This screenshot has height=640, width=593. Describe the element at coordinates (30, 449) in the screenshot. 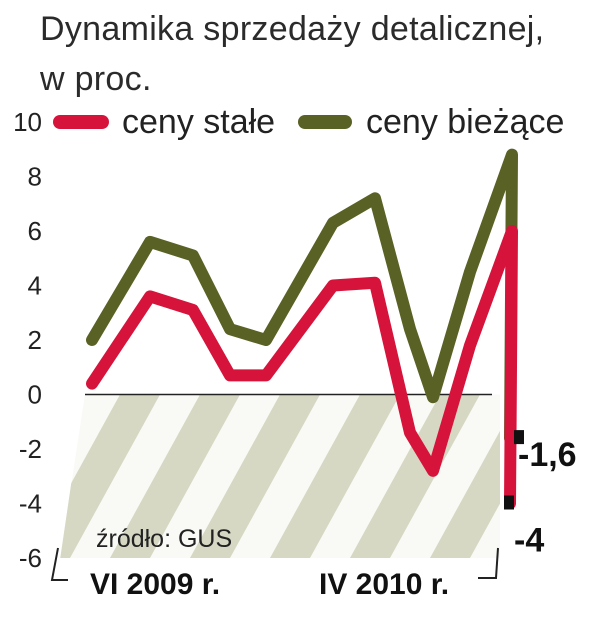

I see `y-tick-label: -2` at that location.